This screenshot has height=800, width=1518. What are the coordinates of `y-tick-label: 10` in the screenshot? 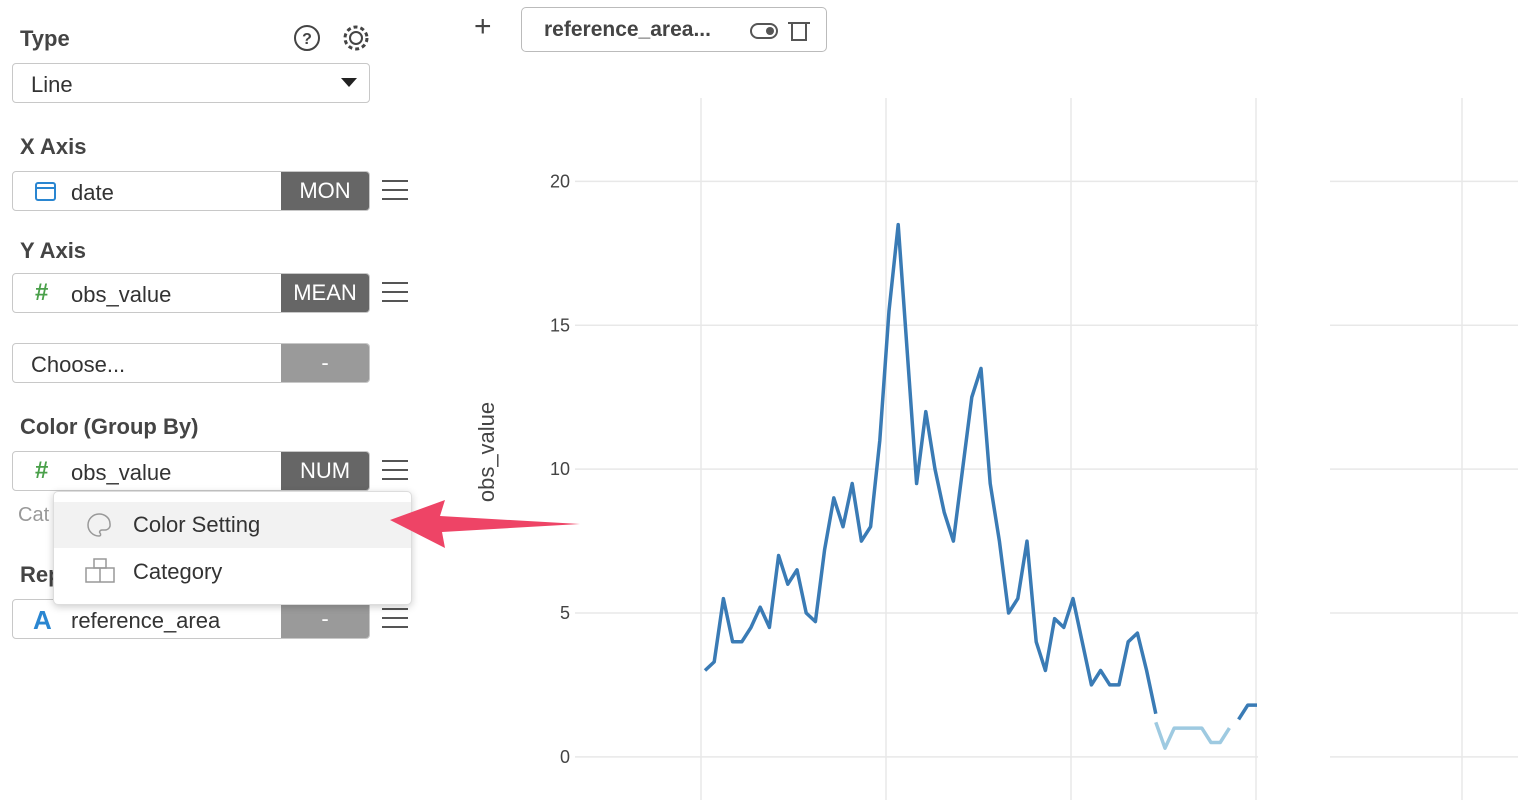 It's located at (560, 469).